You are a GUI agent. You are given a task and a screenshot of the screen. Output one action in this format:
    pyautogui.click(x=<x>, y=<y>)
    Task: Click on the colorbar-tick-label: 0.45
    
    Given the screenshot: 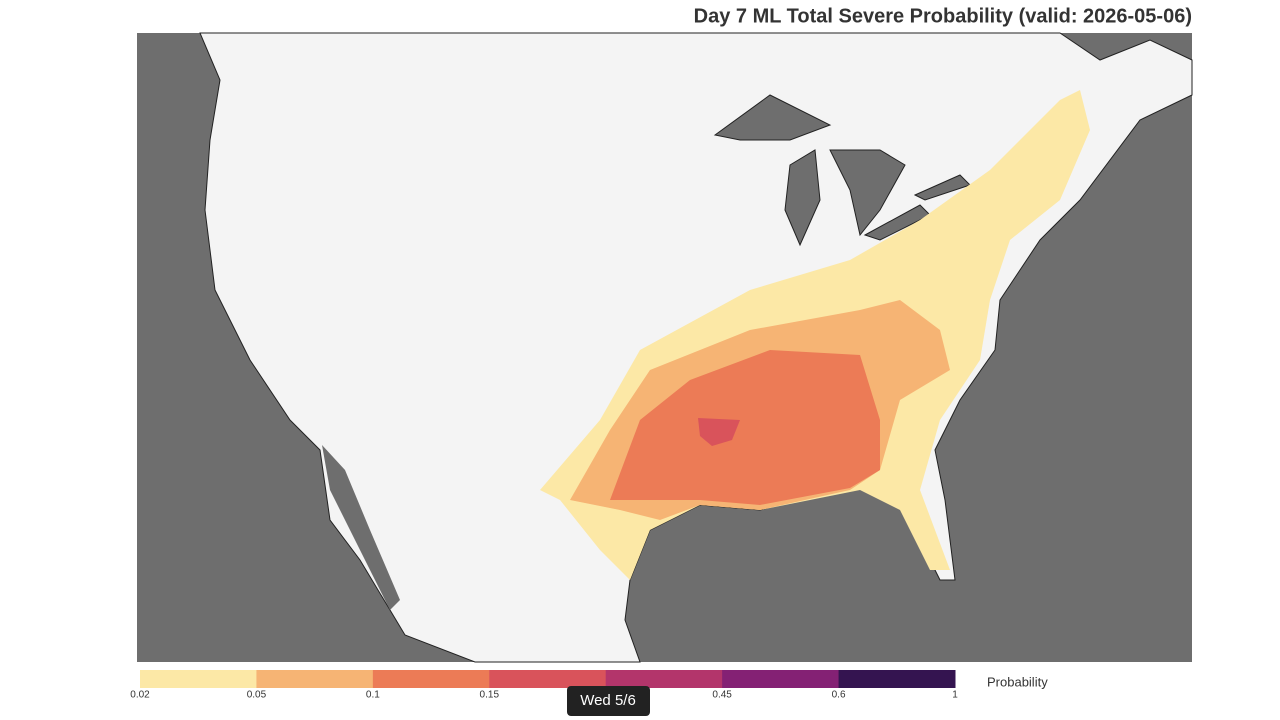 What is the action you would take?
    pyautogui.click(x=722, y=695)
    